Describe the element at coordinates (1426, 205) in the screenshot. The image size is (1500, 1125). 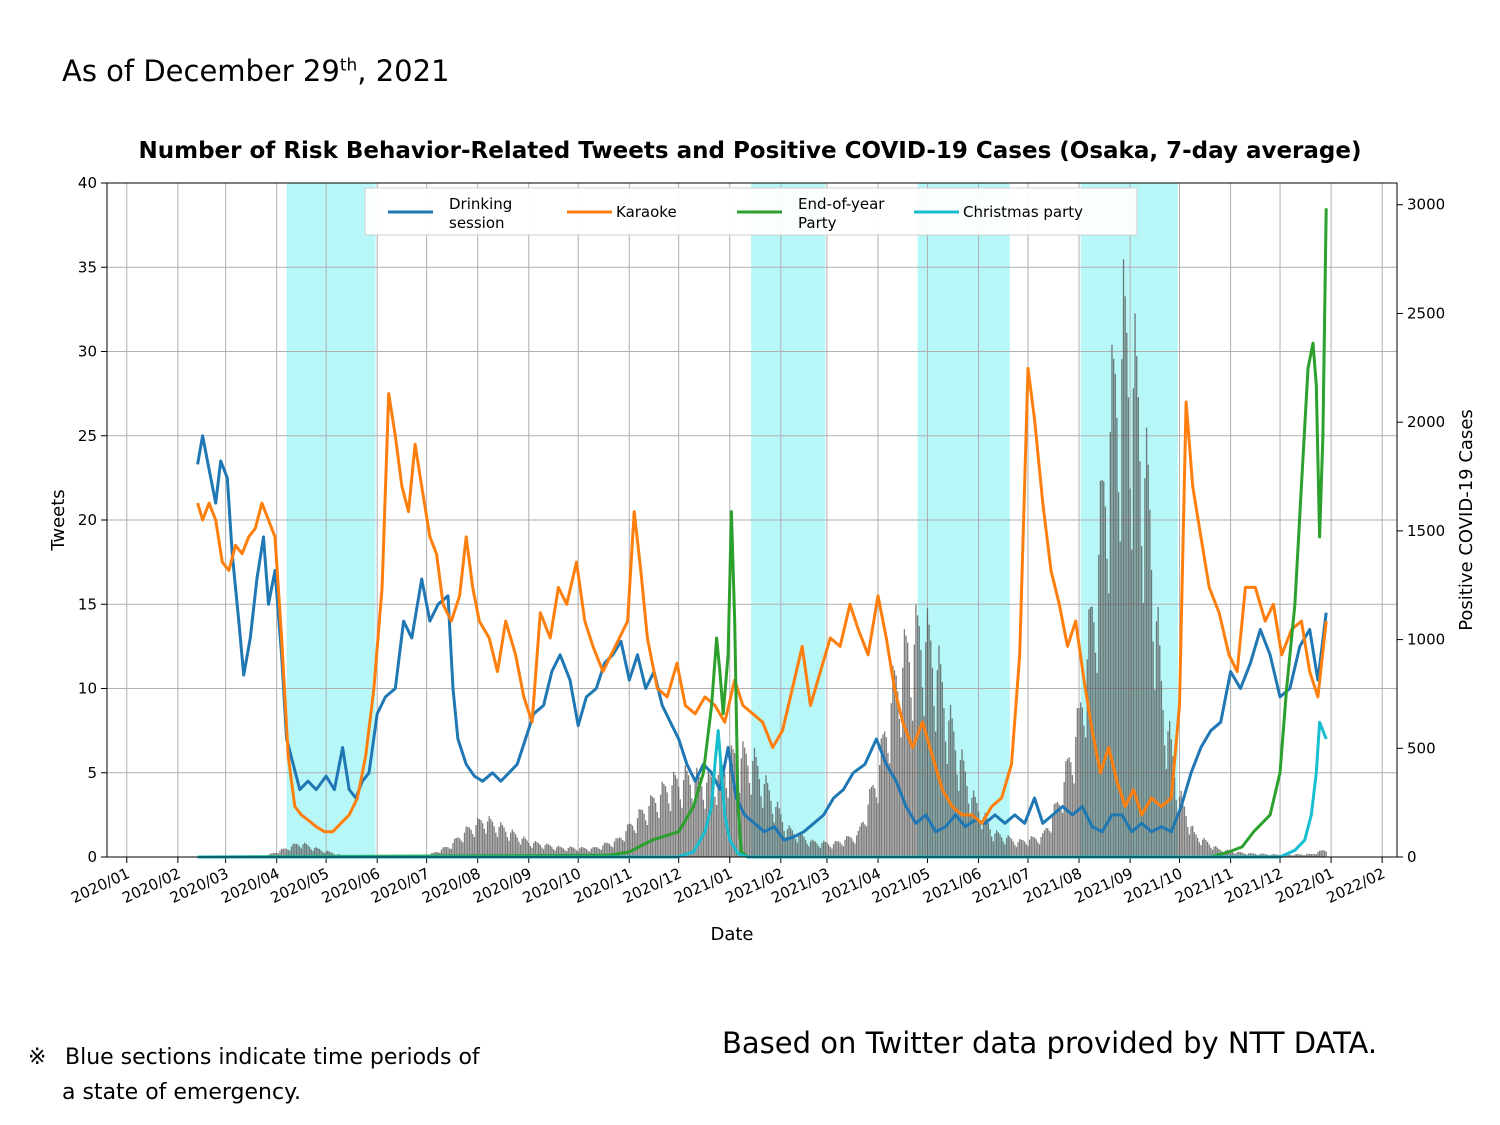
I see `y2-tick-label: 3000` at that location.